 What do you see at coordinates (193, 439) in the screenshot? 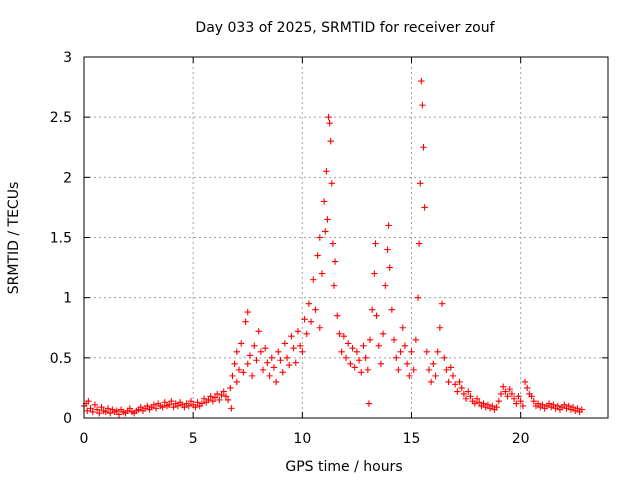
I see `x-tick-label: 5` at bounding box center [193, 439].